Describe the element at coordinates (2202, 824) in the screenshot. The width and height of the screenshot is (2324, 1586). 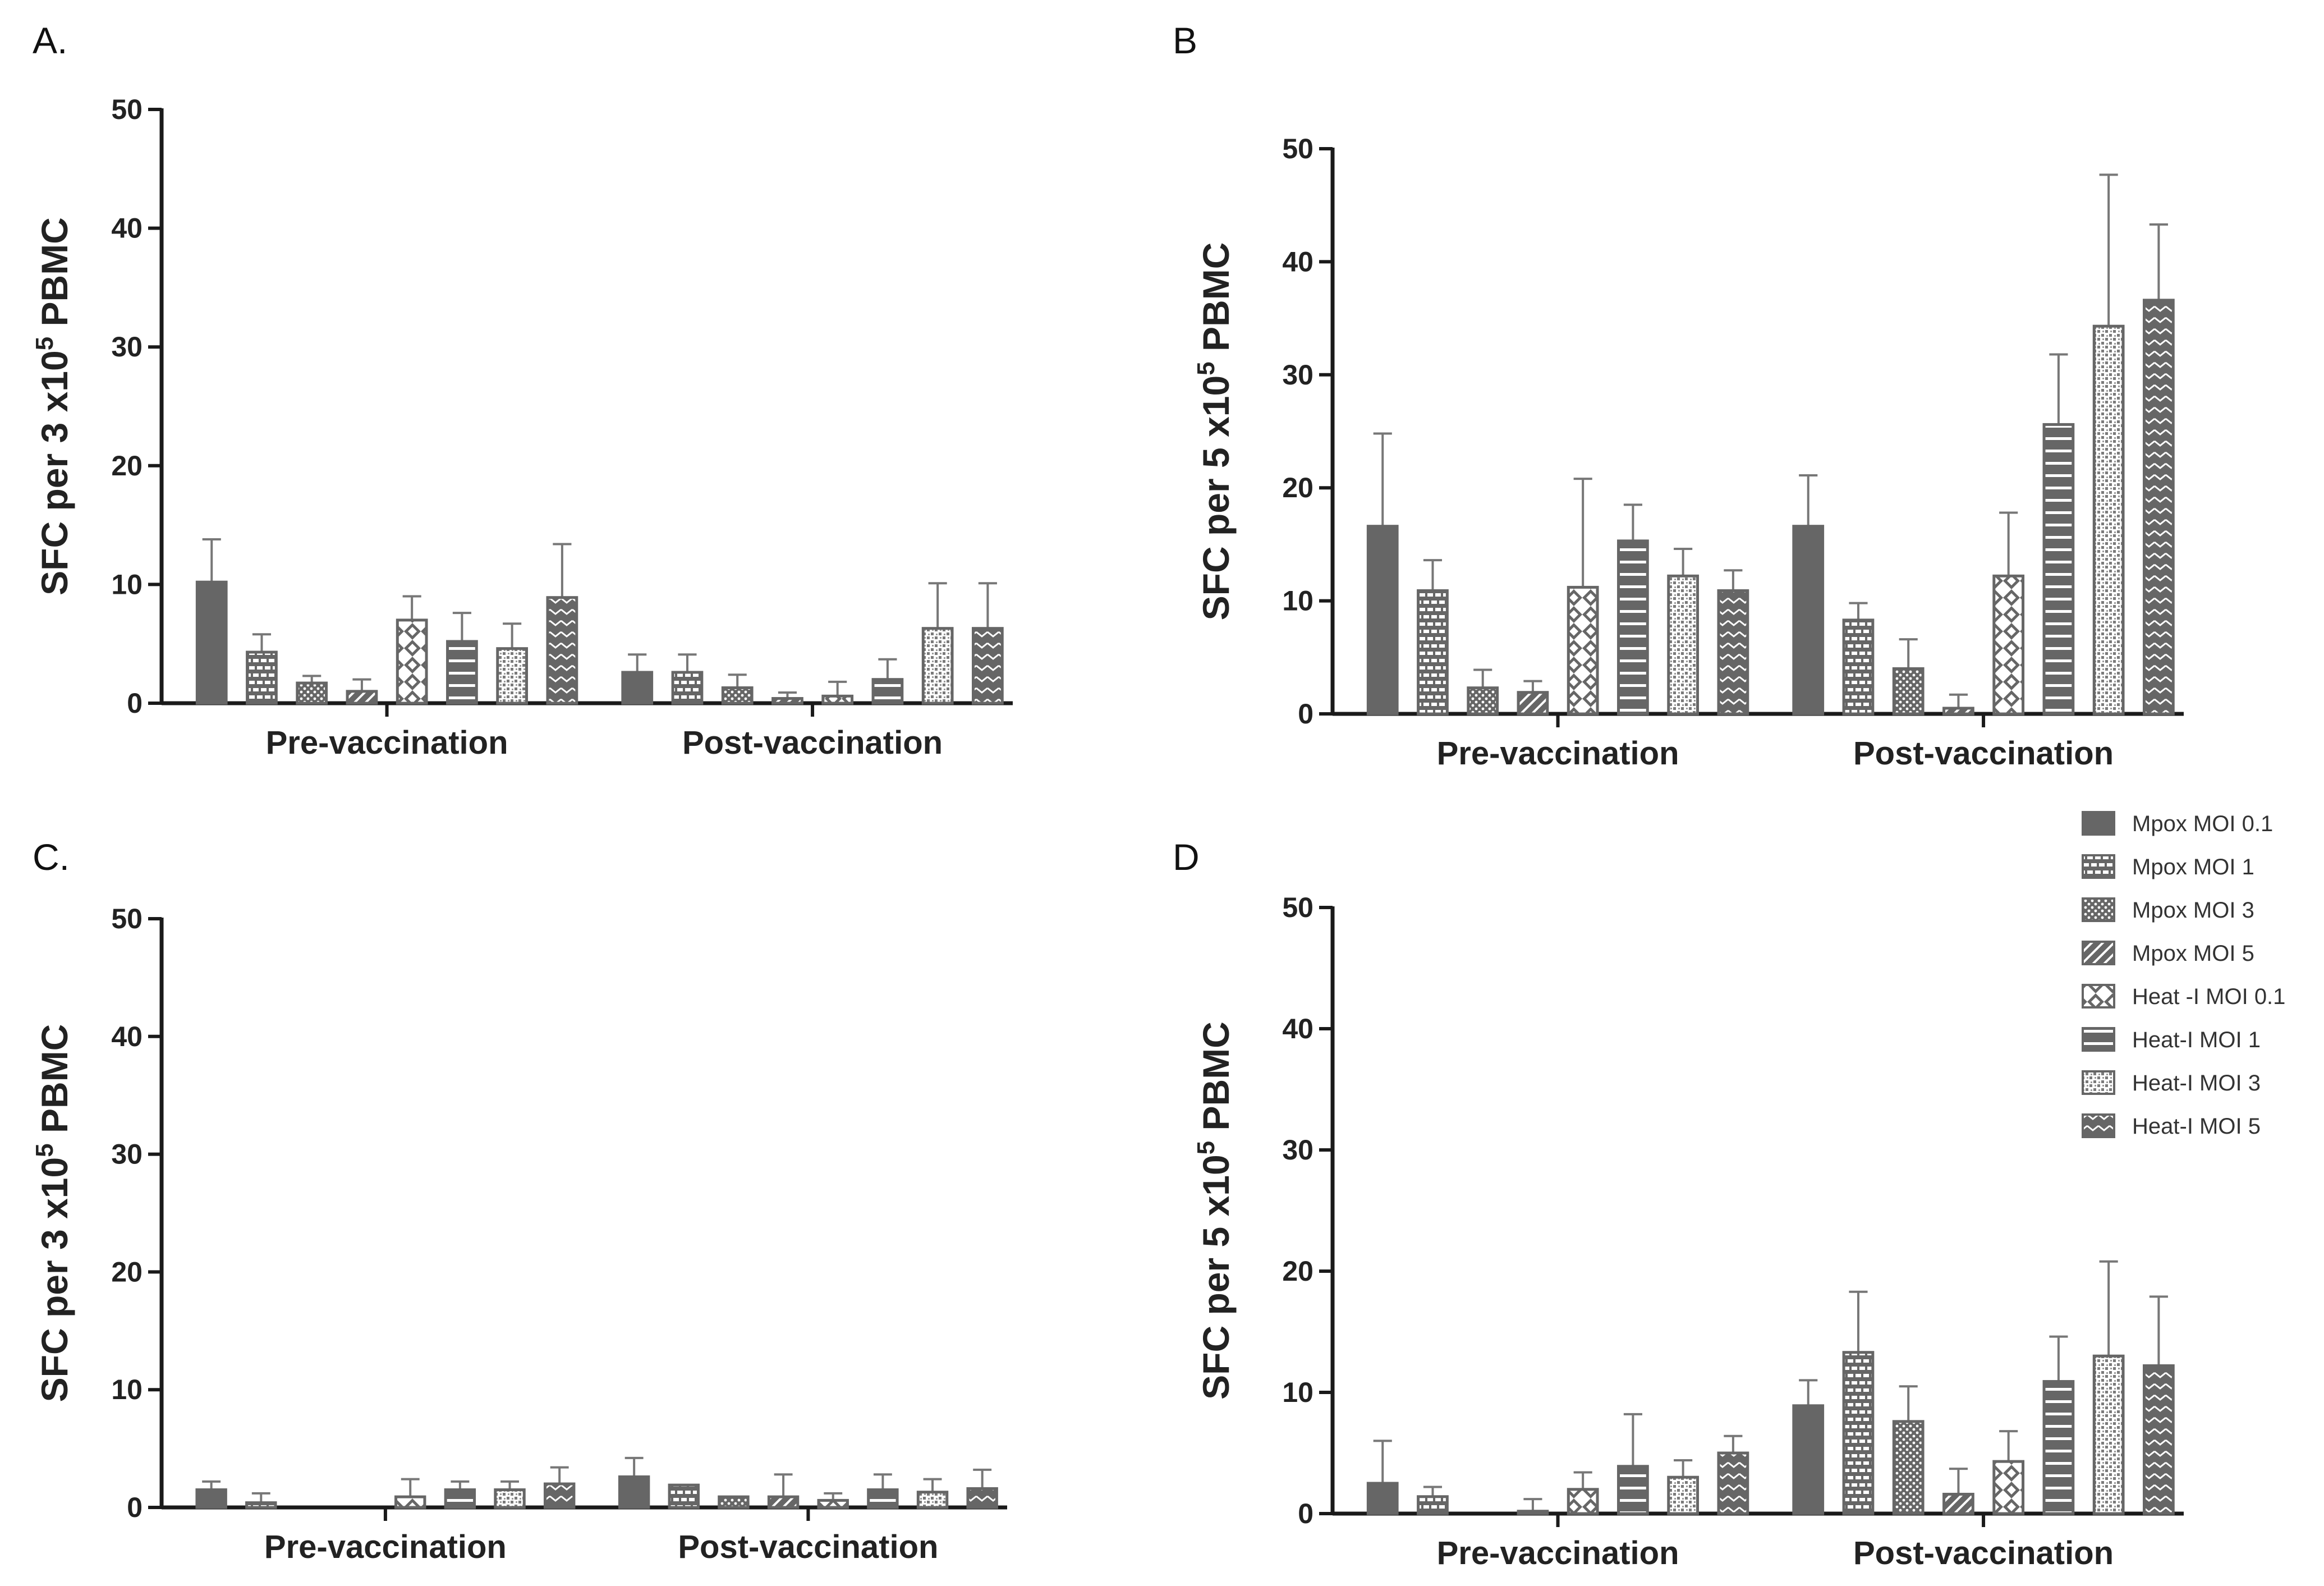
I see `legend-label: Mpox MOI 0.1` at that location.